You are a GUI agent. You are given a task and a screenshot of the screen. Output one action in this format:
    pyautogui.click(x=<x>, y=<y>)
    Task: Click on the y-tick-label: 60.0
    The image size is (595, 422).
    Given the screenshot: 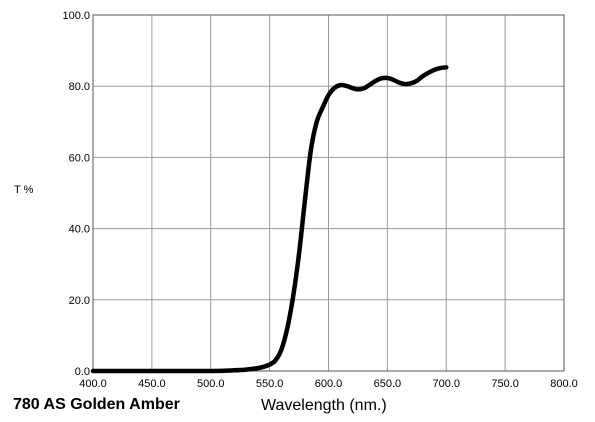 What is the action you would take?
    pyautogui.click(x=79, y=158)
    